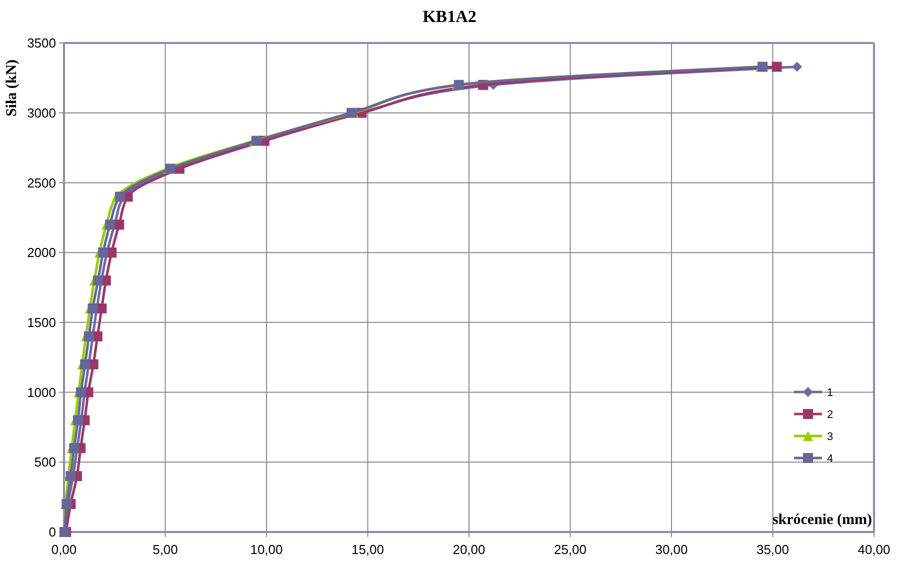  What do you see at coordinates (41, 112) in the screenshot?
I see `y-tick-label: 3000` at bounding box center [41, 112].